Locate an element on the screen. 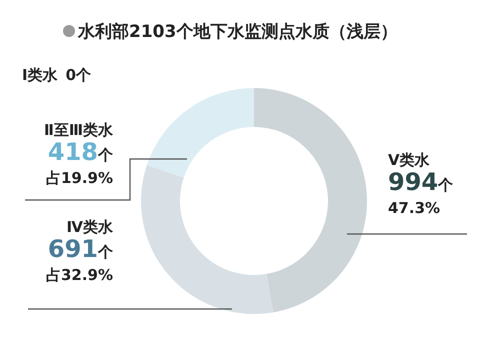  category-label: Ⅰ类水 is located at coordinates (40, 75).